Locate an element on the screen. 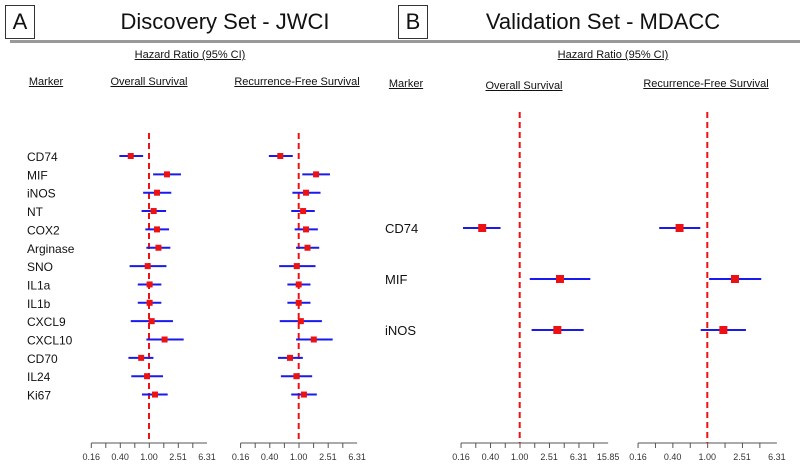 The width and height of the screenshot is (800, 468). plot-a-rfs-point-cox2 is located at coordinates (306, 229).